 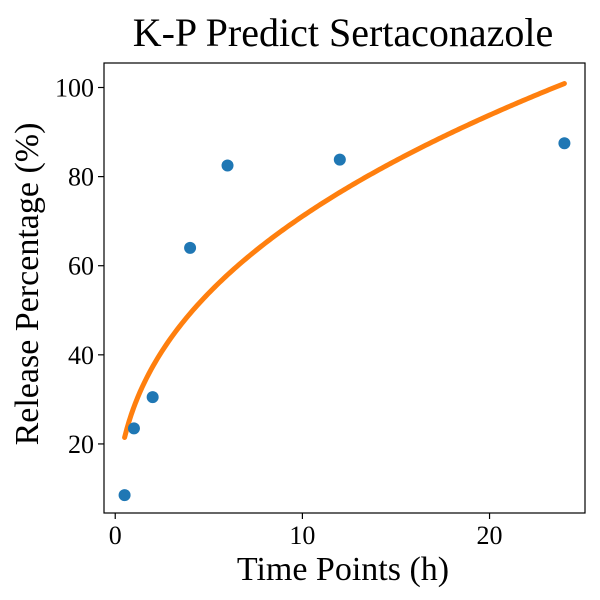 I want to click on x-axis: 0 10 20, so click(x=306, y=531).